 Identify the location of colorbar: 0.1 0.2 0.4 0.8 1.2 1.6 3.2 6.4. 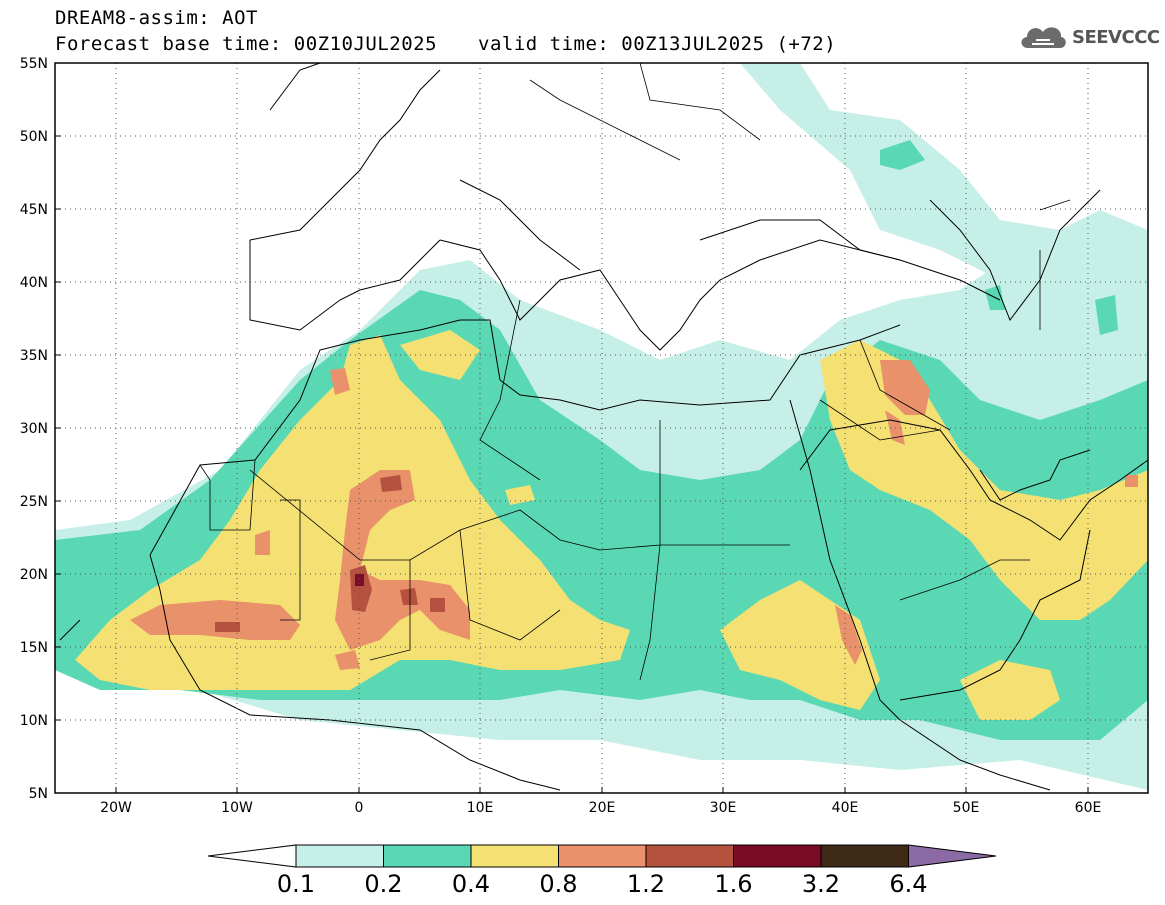
(602, 871).